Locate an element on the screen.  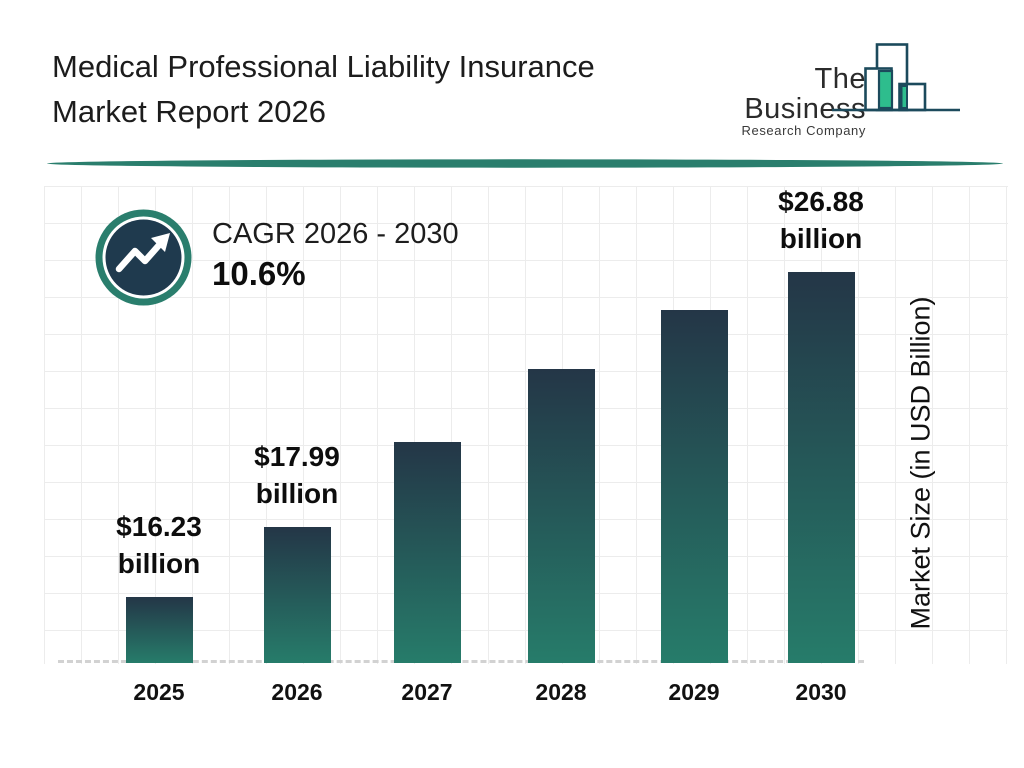
x-tick-2029: 2029 is located at coordinates (694, 692).